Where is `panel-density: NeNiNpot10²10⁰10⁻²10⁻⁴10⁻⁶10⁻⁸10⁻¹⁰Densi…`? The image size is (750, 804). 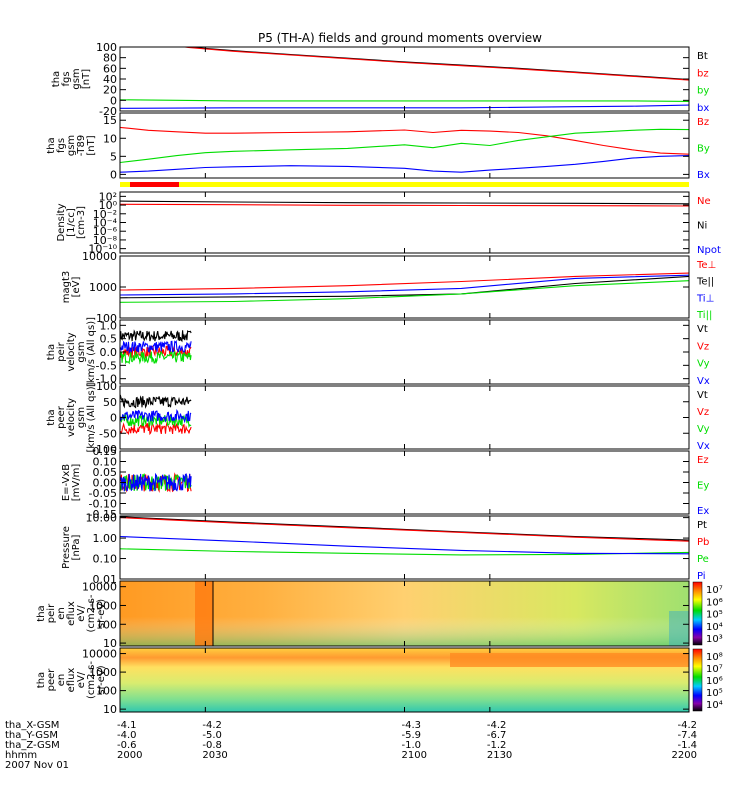 panel-density: NeNiNpot10²10⁰10⁻²10⁻⁴10⁻⁶10⁻⁸10⁻¹⁰Densi… is located at coordinates (388, 223).